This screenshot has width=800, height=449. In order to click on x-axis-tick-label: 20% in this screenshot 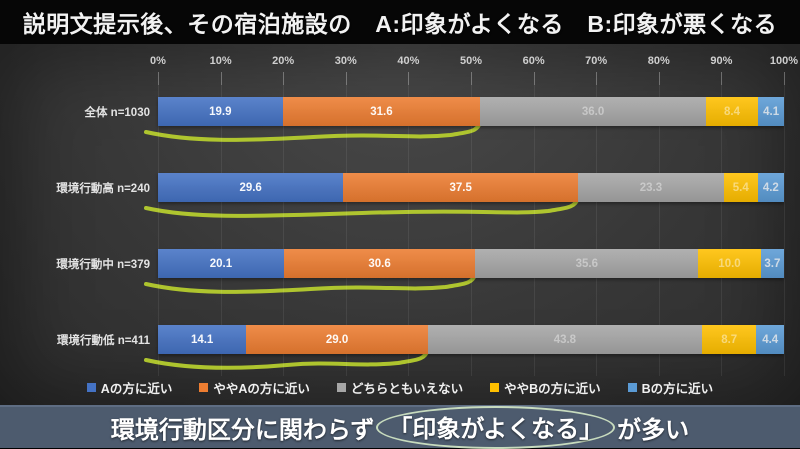, I will do `click(283, 61)`.